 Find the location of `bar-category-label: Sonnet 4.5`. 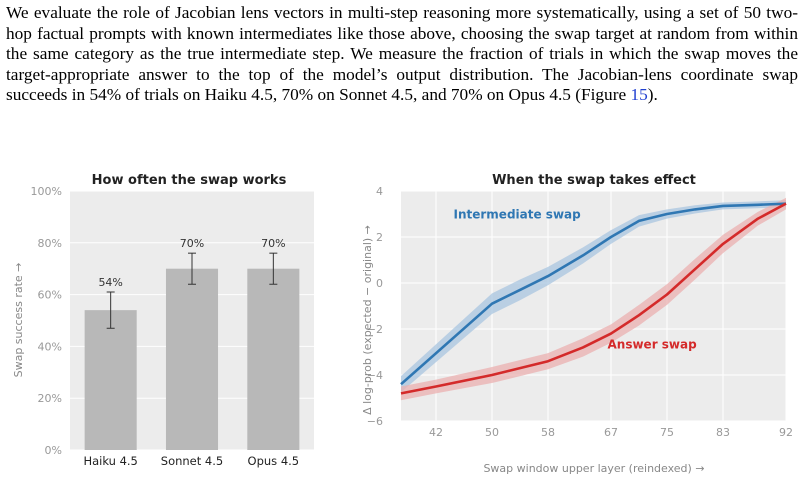

bar-category-label: Sonnet 4.5 is located at coordinates (192, 461).